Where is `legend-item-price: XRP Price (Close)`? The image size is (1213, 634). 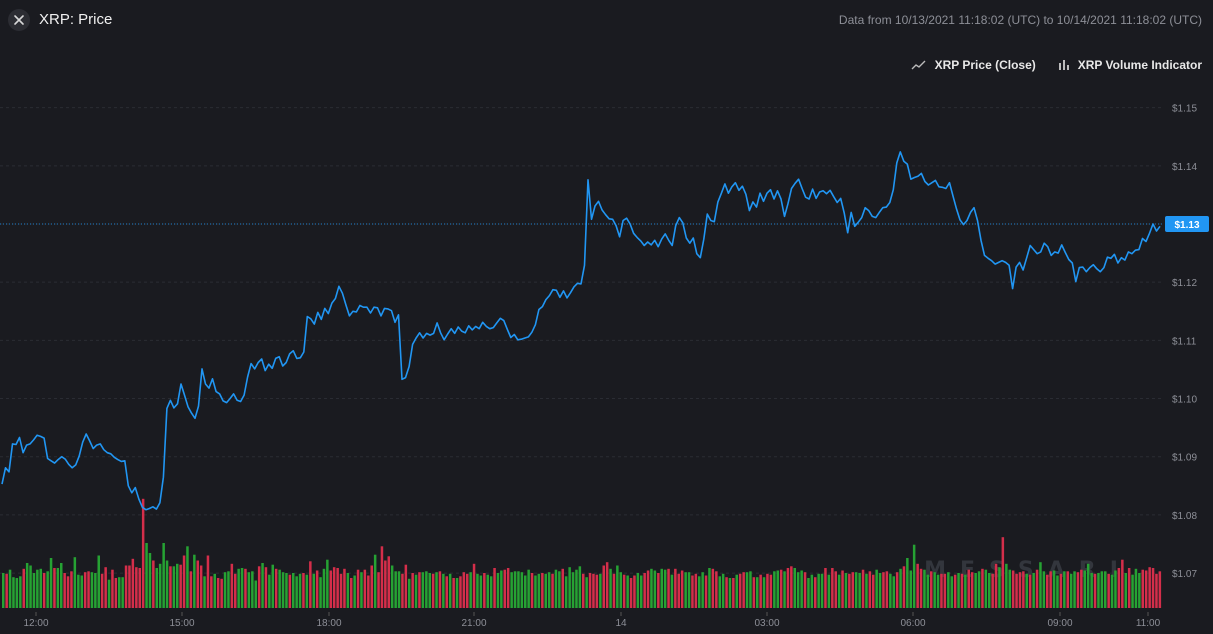
legend-item-price: XRP Price (Close) is located at coordinates (973, 65).